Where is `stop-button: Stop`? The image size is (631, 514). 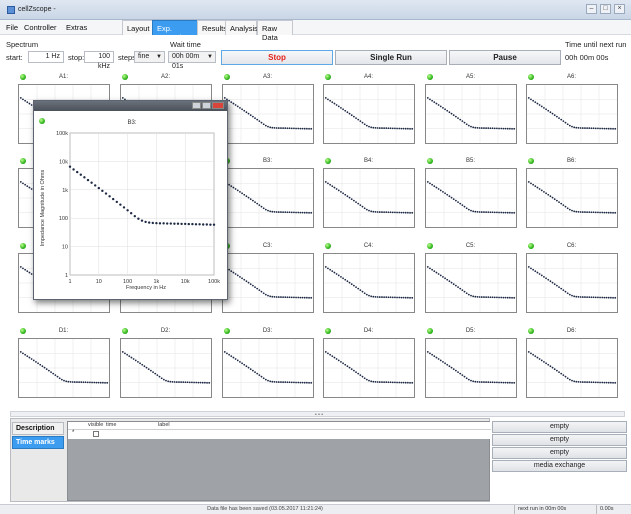
stop-button: Stop is located at coordinates (277, 57).